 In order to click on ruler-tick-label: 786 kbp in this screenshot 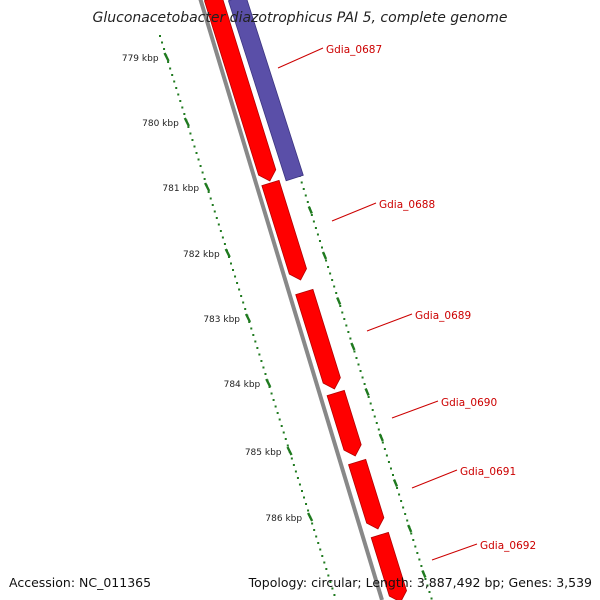, I will do `click(283, 519)`.